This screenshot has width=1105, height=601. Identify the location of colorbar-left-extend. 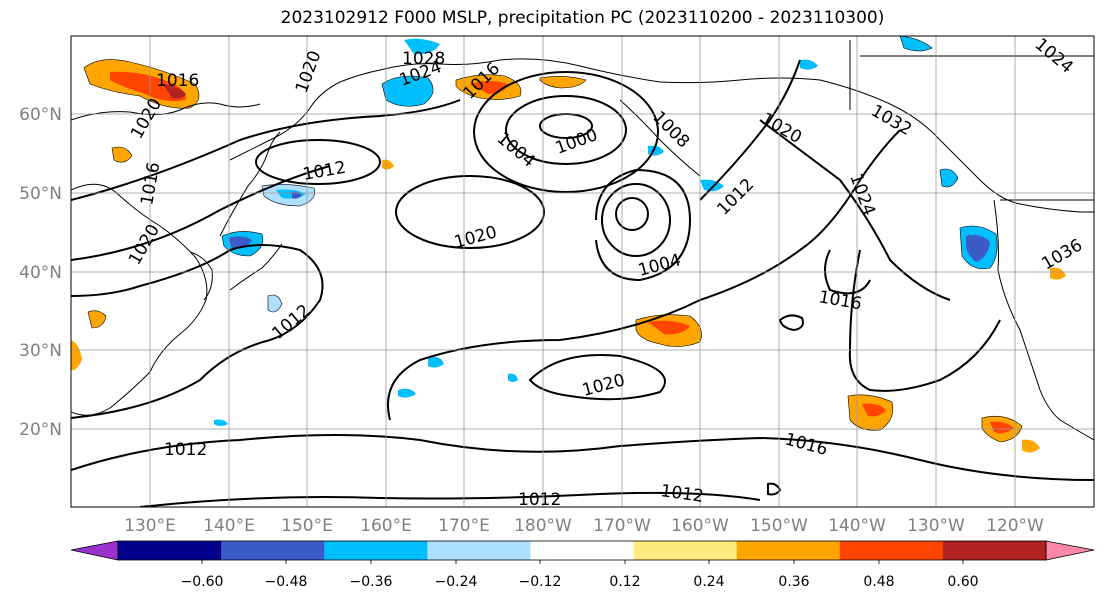
(94, 550).